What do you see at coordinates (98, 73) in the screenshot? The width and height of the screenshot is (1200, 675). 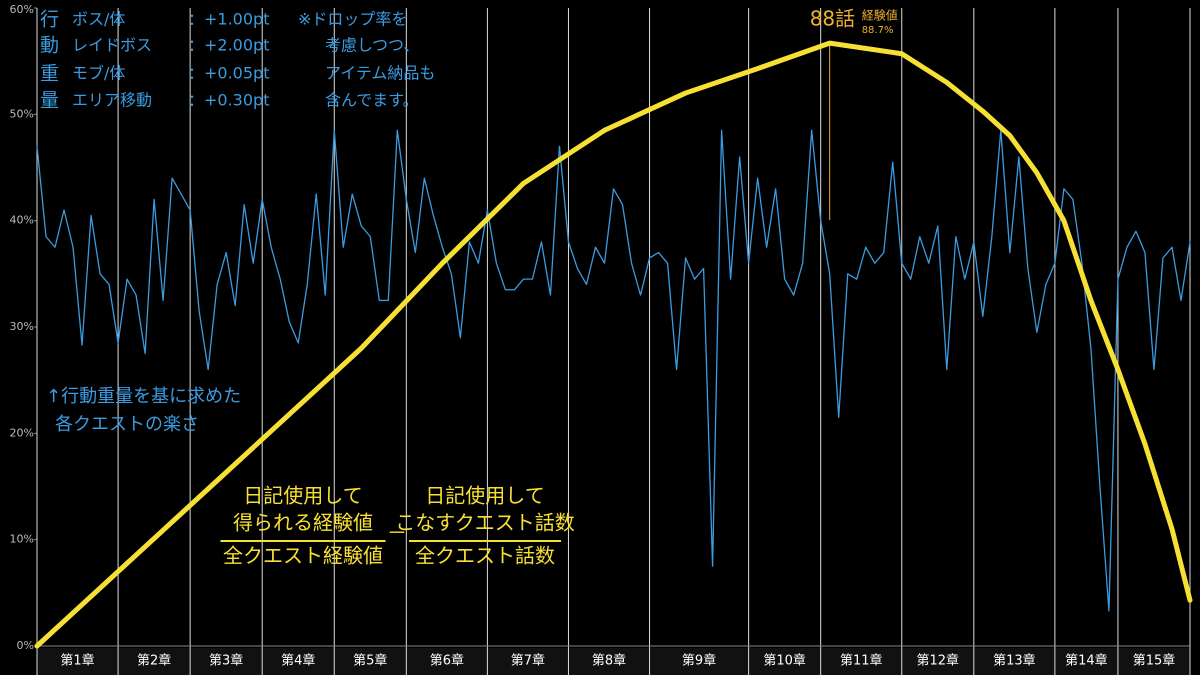 I see `weight-text: モブ/体` at bounding box center [98, 73].